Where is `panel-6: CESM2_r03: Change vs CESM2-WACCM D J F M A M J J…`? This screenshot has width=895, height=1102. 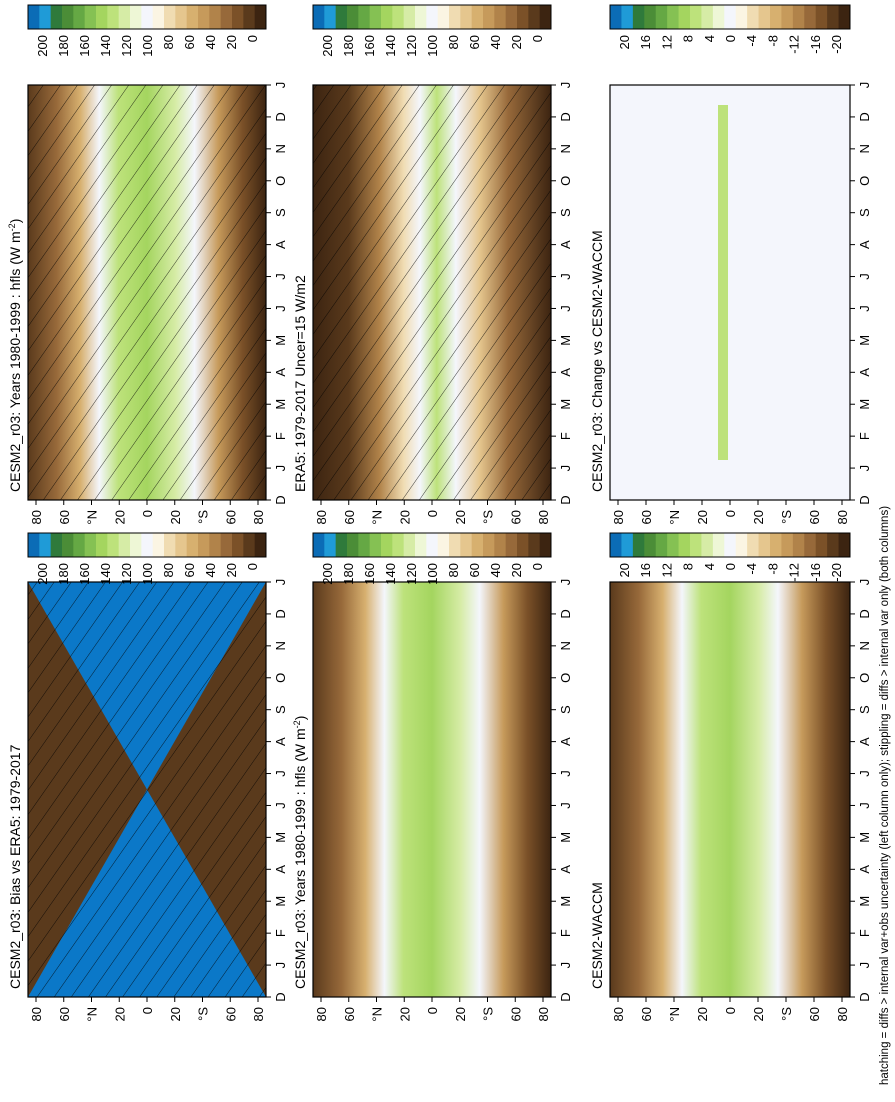 panel-6: CESM2_r03: Change vs CESM2-WACCM D J F M A M J J… is located at coordinates (730, 303).